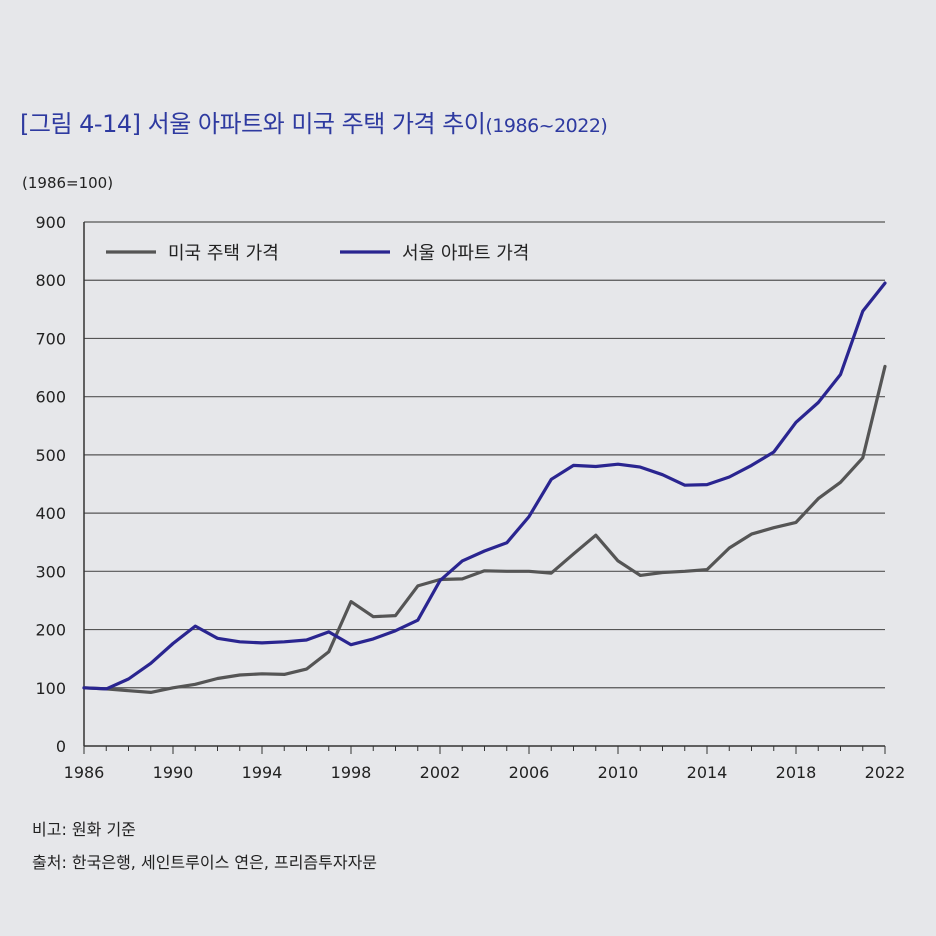 The image size is (936, 936). Describe the element at coordinates (50, 455) in the screenshot. I see `y-tick-label-500: 500` at that location.